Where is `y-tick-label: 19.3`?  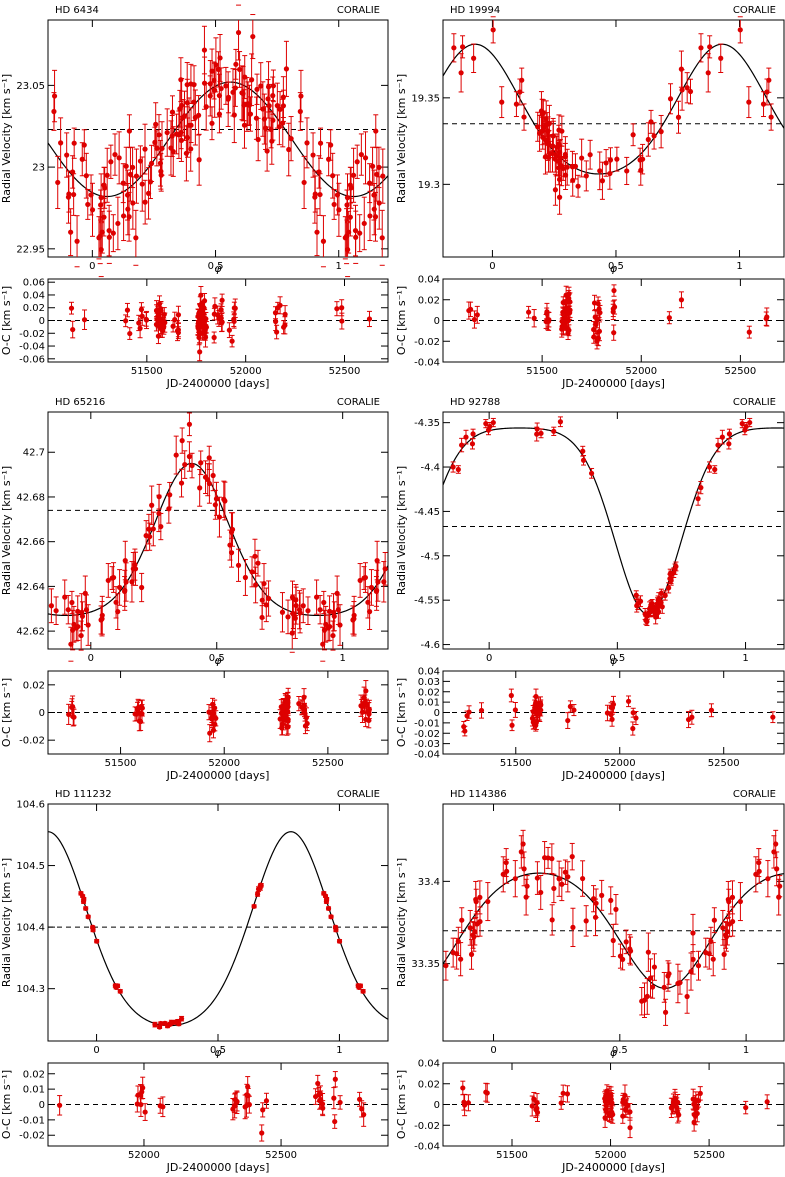
y-tick-label: 19.3 is located at coordinates (429, 185).